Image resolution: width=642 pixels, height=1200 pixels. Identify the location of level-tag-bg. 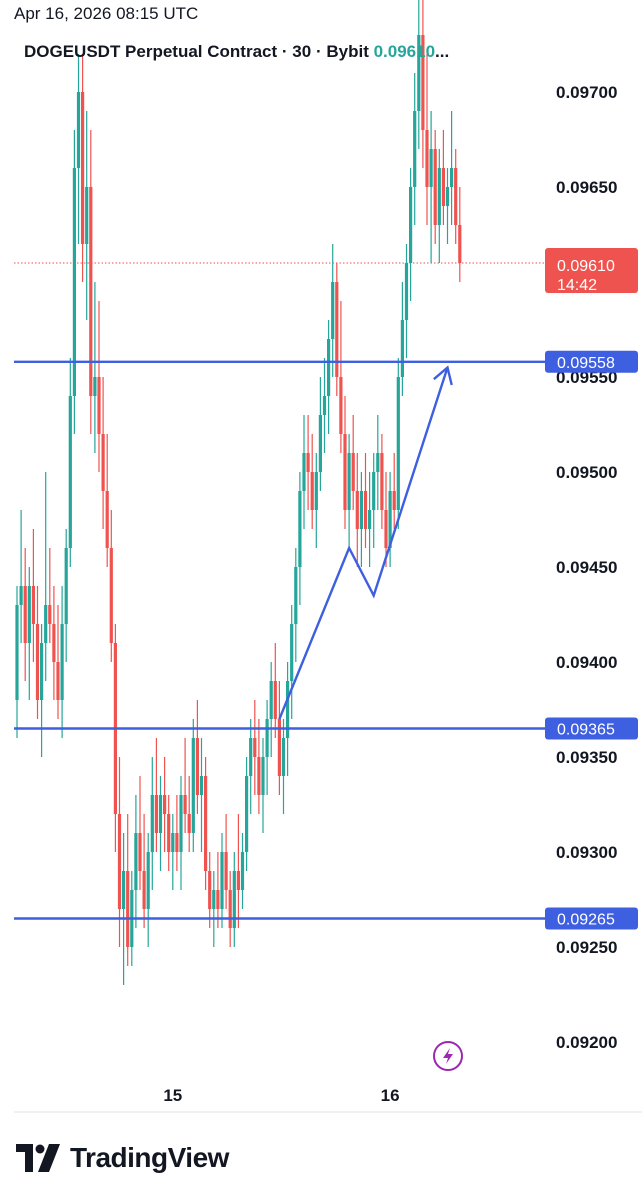
(591, 361).